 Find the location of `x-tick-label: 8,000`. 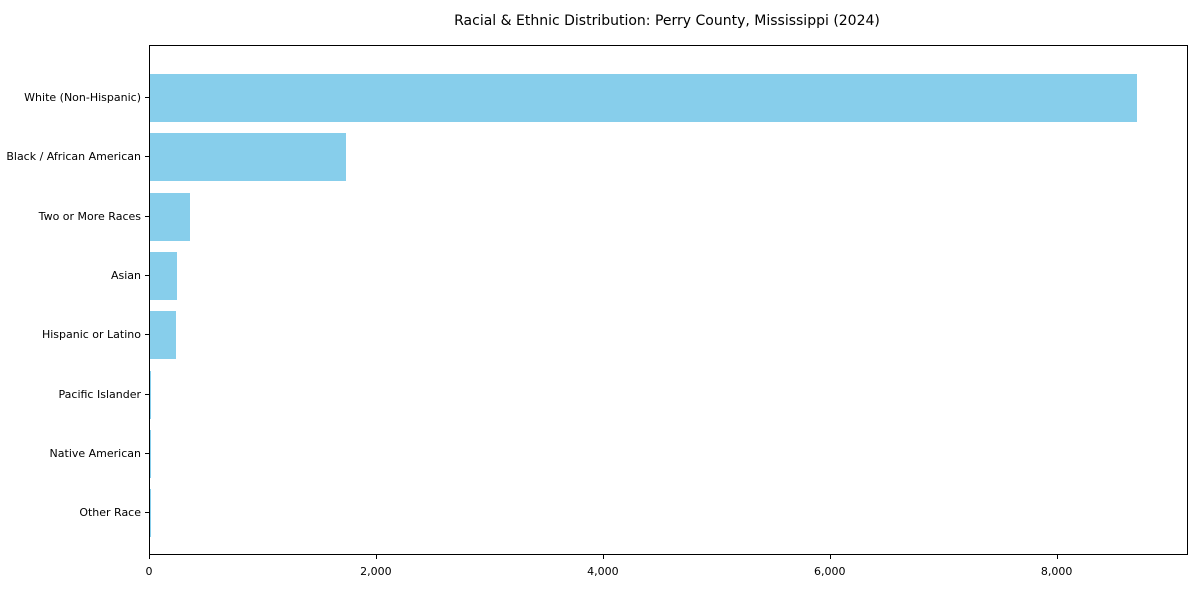

x-tick-label: 8,000 is located at coordinates (1056, 571).